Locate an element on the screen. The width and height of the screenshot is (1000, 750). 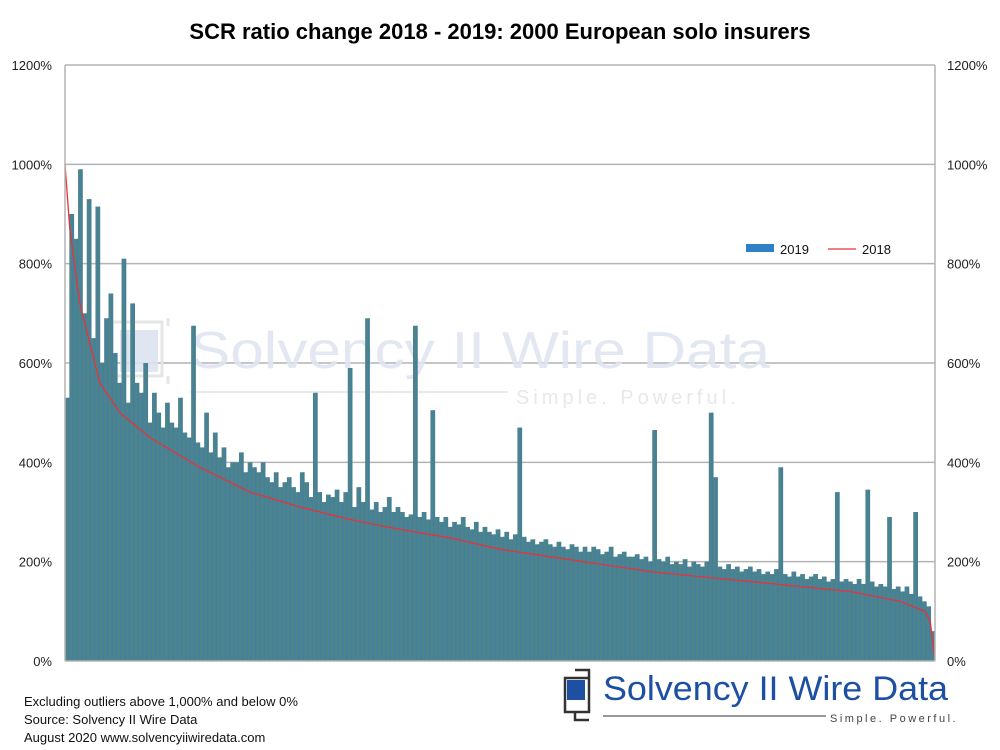
y-tick-label-right: 1200% is located at coordinates (967, 65).